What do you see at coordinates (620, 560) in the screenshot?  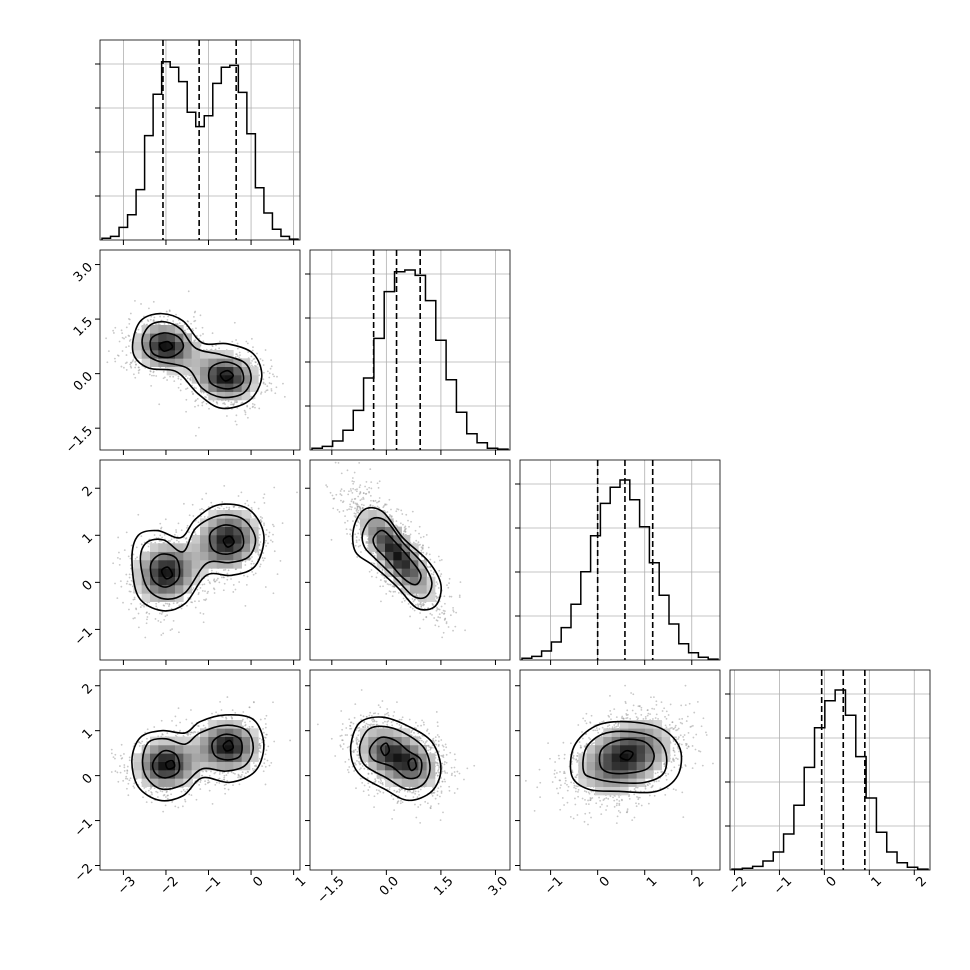 I see `hist-2-frame` at bounding box center [620, 560].